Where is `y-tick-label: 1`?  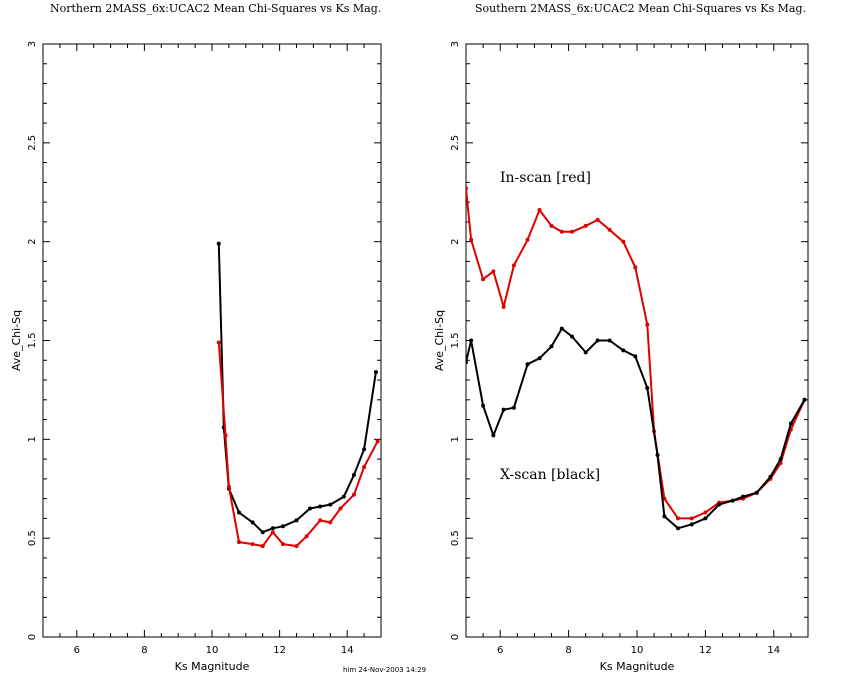 y-tick-label: 1 is located at coordinates (32, 439).